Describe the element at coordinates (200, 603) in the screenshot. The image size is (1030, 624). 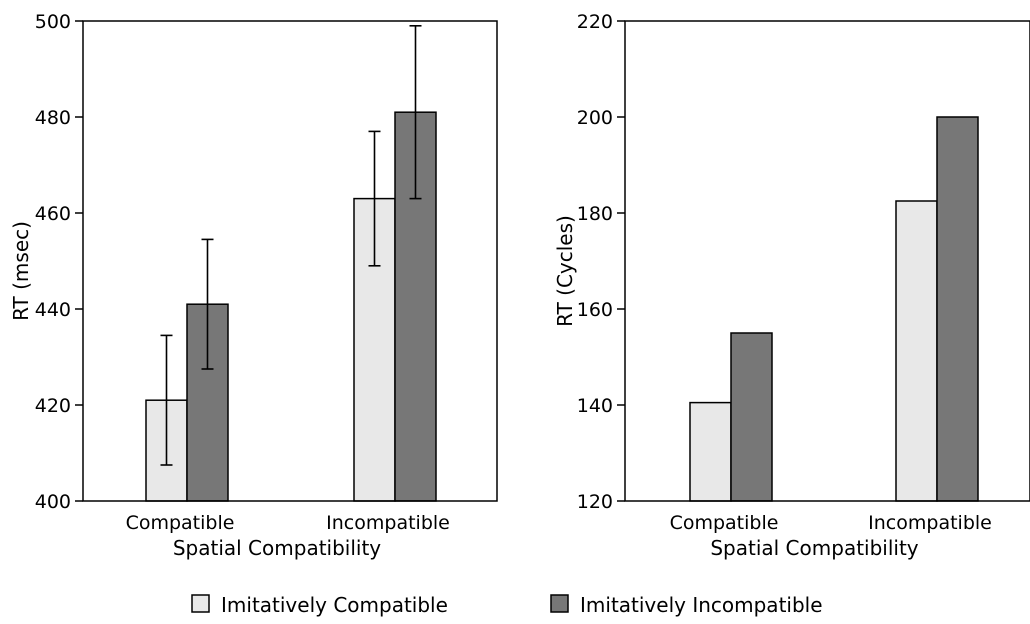
I see `legend-swatch-imitatively-compatible` at that location.